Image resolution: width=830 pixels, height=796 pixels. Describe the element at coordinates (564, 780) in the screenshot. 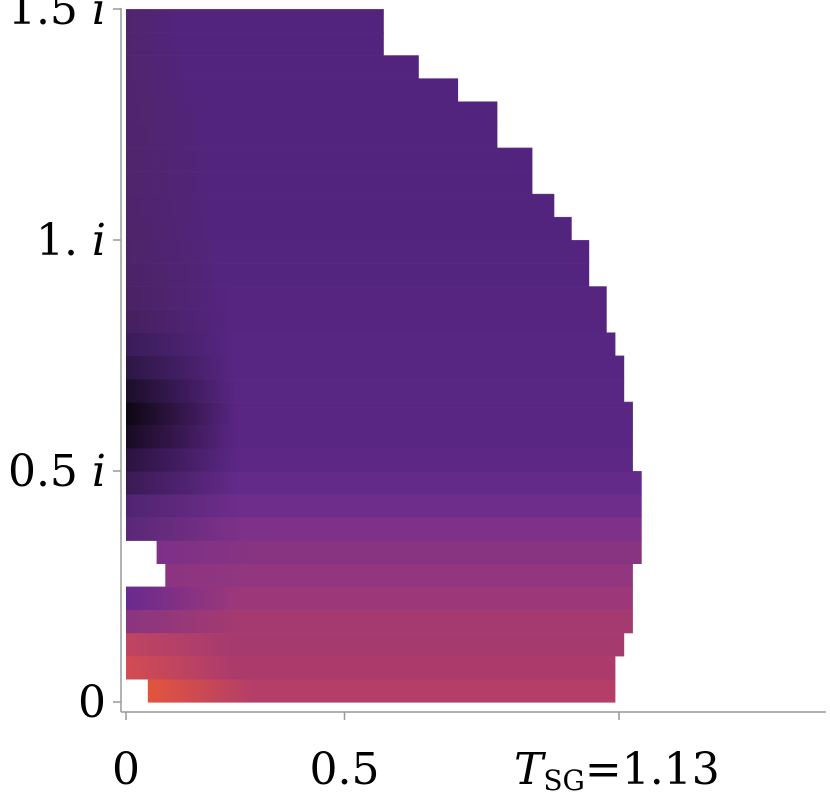

I see `annotation-subscript: SG` at that location.